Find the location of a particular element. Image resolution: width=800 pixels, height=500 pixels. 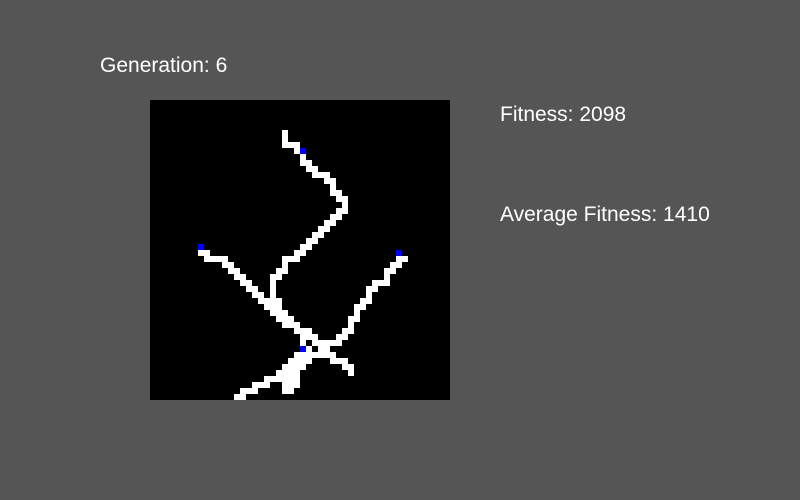

generation-label: Generation: 6 is located at coordinates (164, 65).